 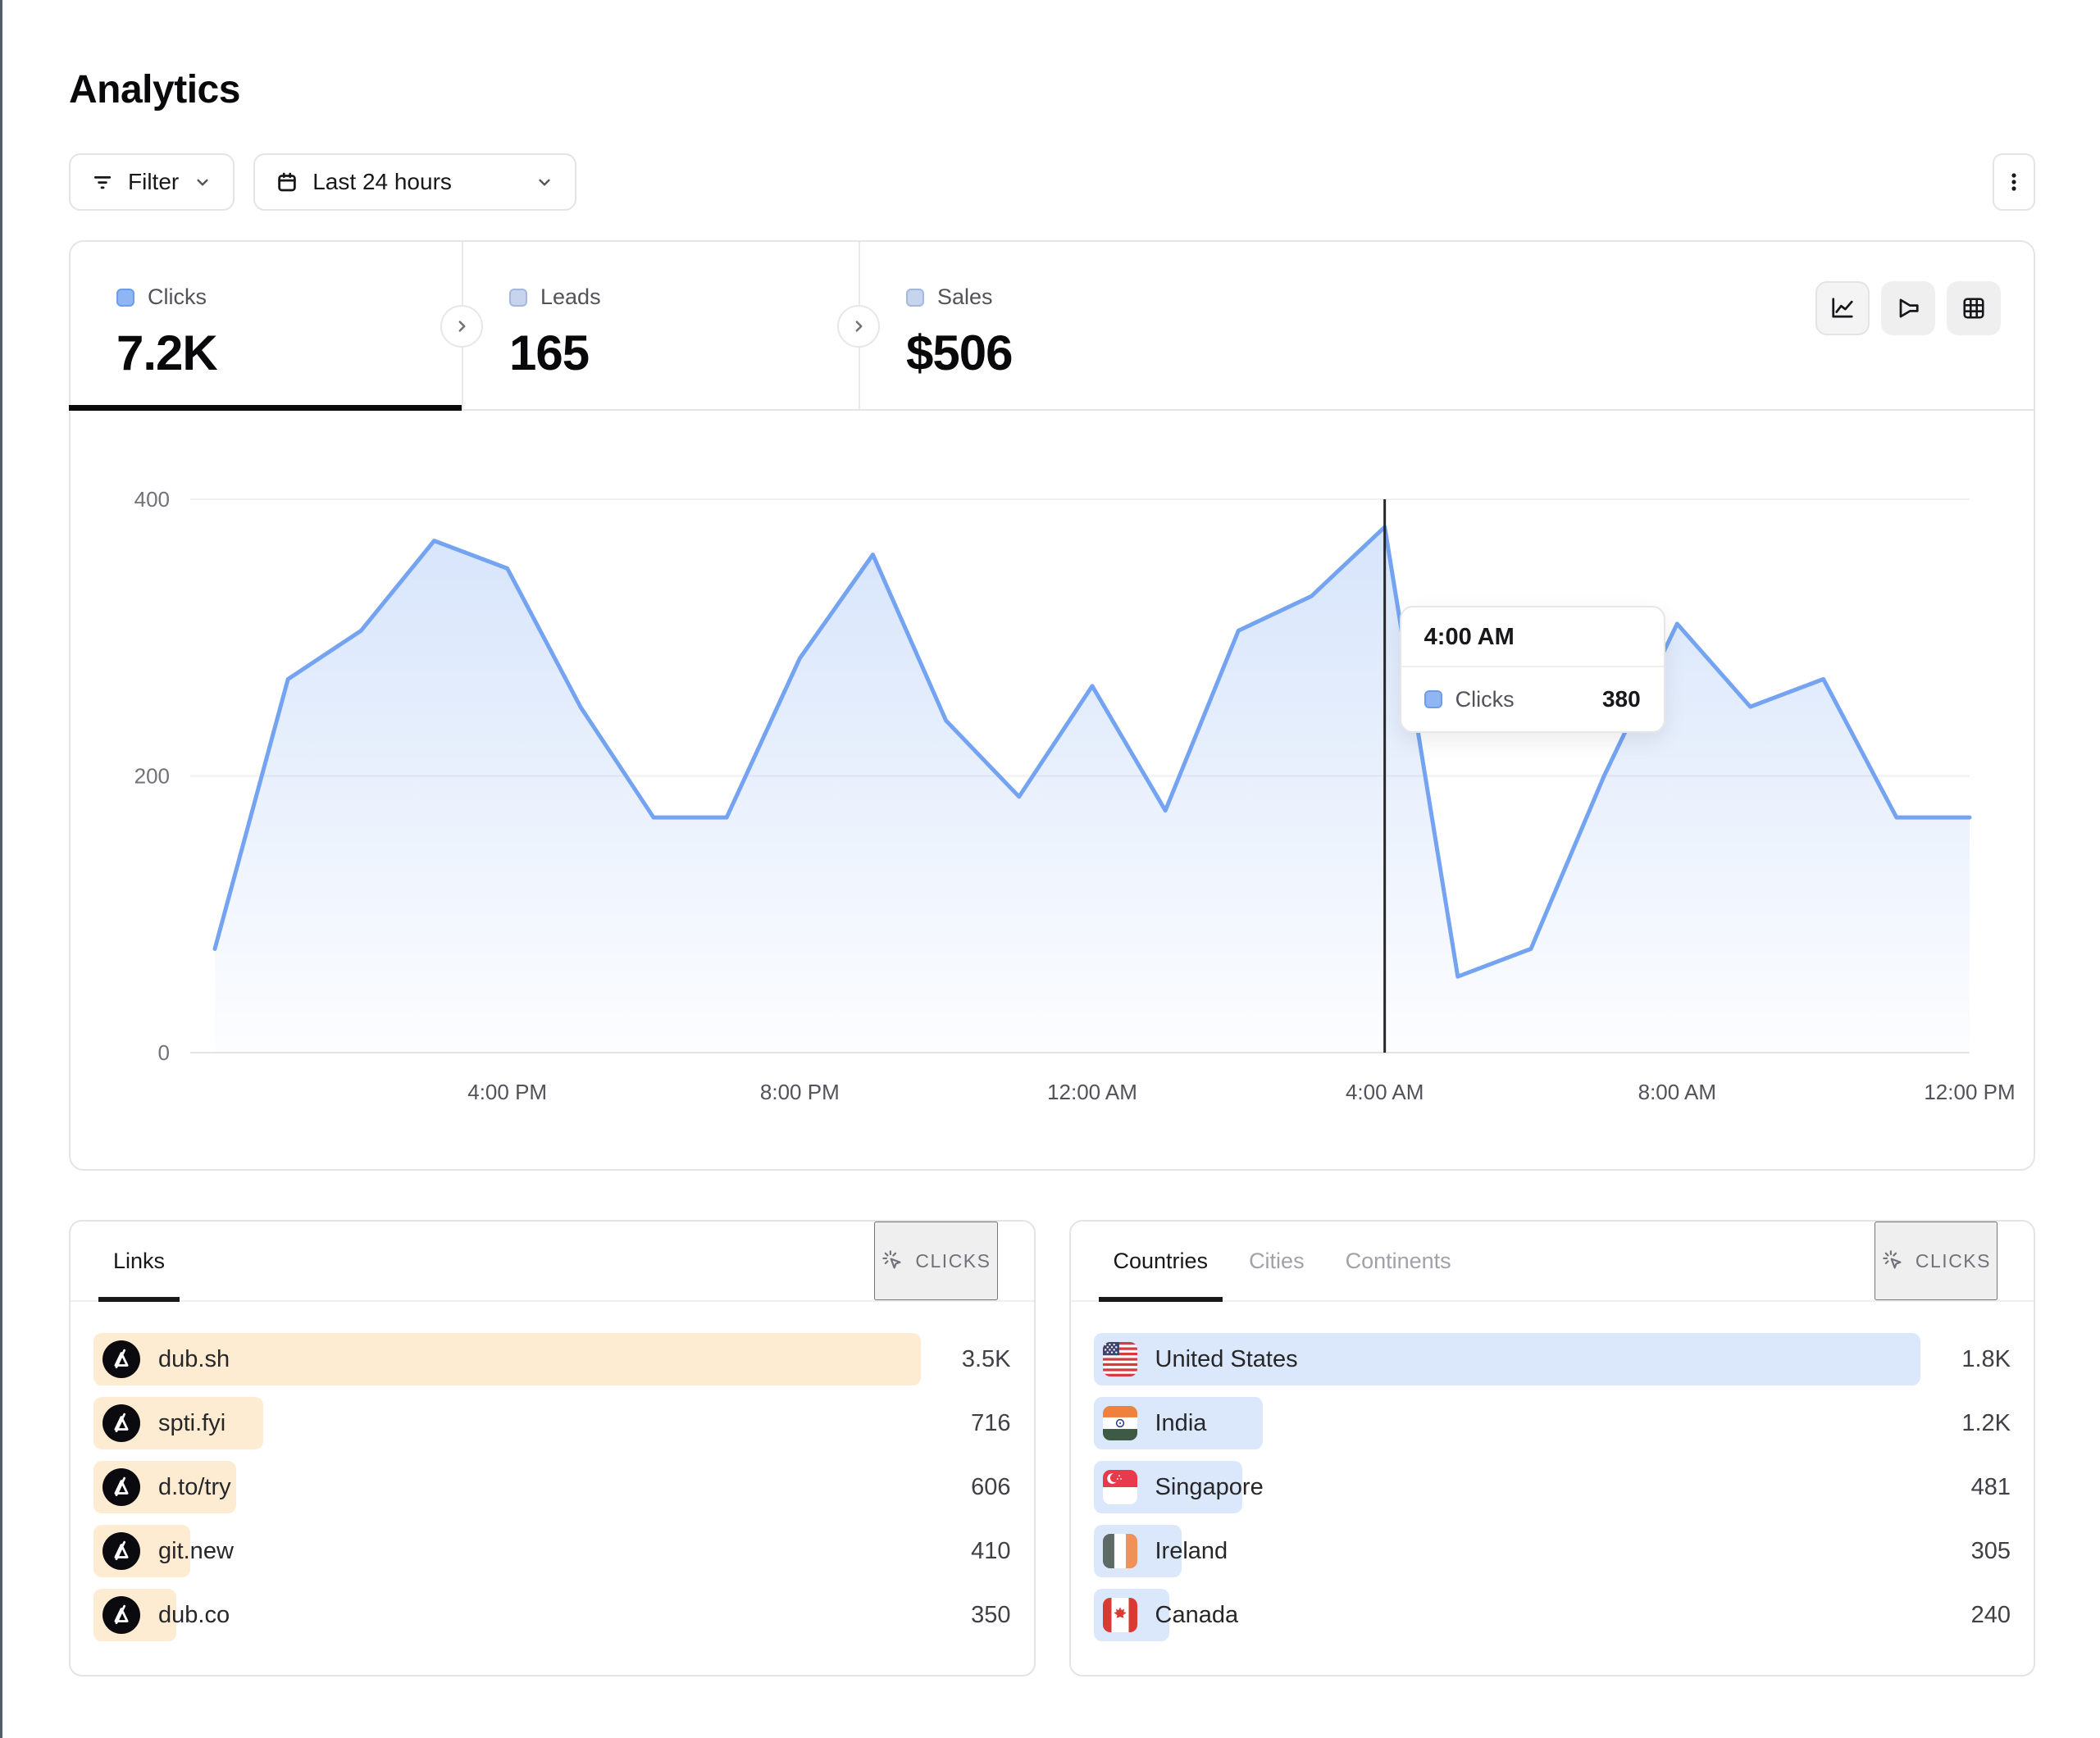 I want to click on singapore-flag-icon, so click(x=1119, y=1487).